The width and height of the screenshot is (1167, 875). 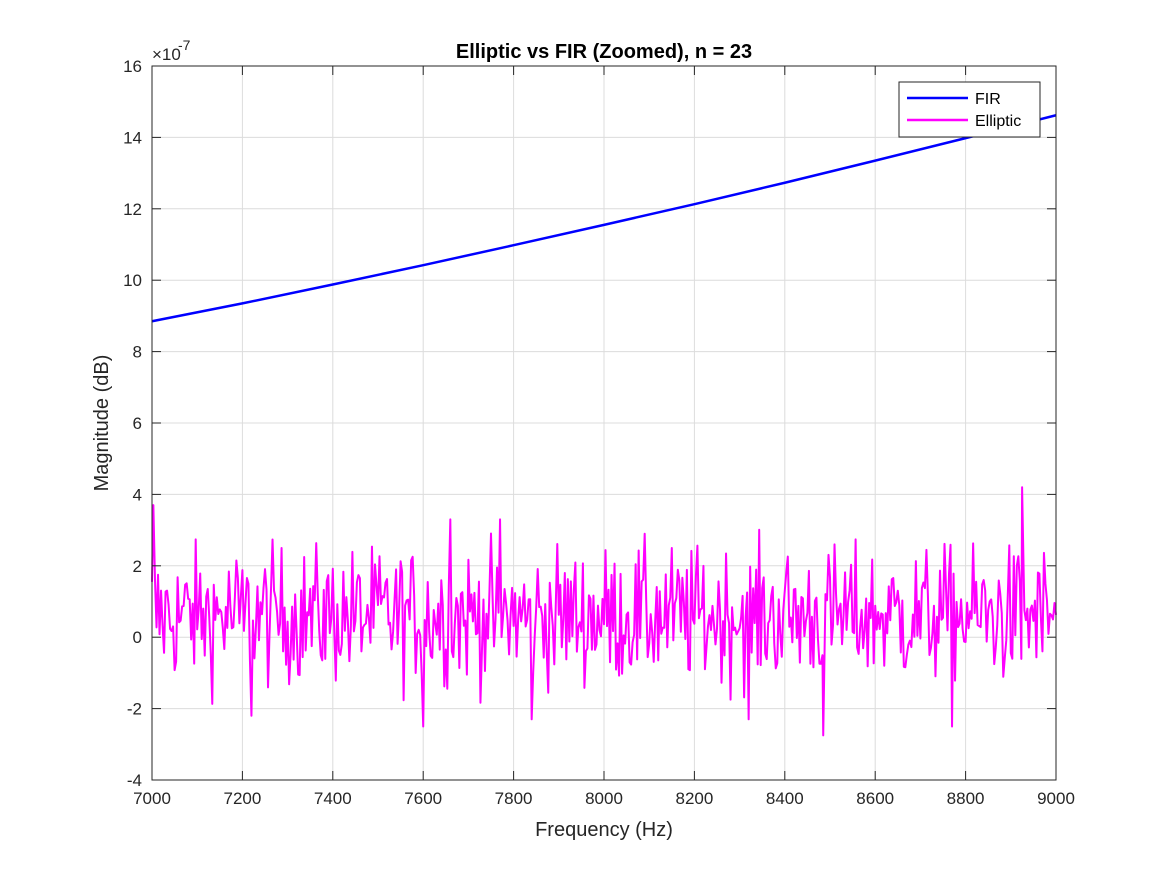 I want to click on y-tick-label: 8, so click(x=137, y=352).